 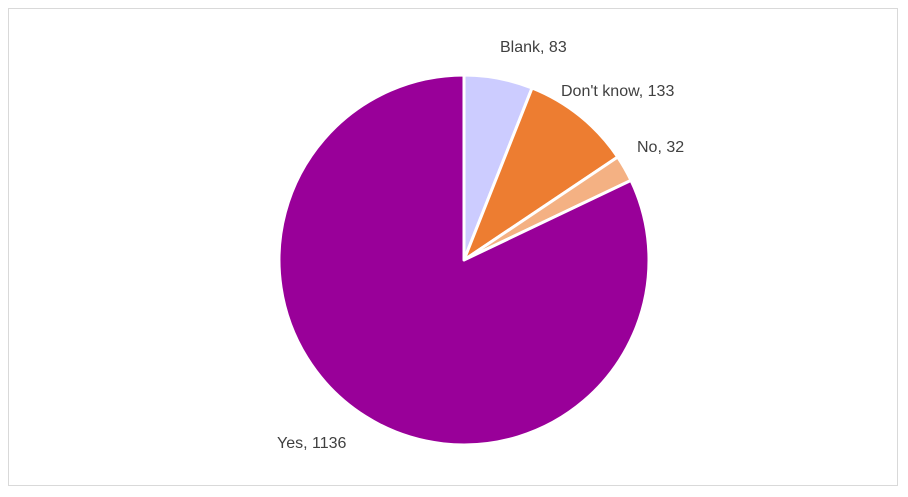 What do you see at coordinates (660, 147) in the screenshot?
I see `slice-label-no: No, 32` at bounding box center [660, 147].